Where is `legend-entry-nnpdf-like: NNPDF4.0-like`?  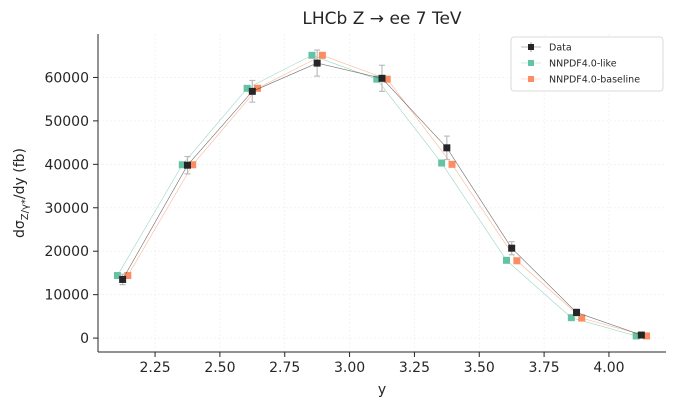 legend-entry-nnpdf-like: NNPDF4.0-like is located at coordinates (569, 64).